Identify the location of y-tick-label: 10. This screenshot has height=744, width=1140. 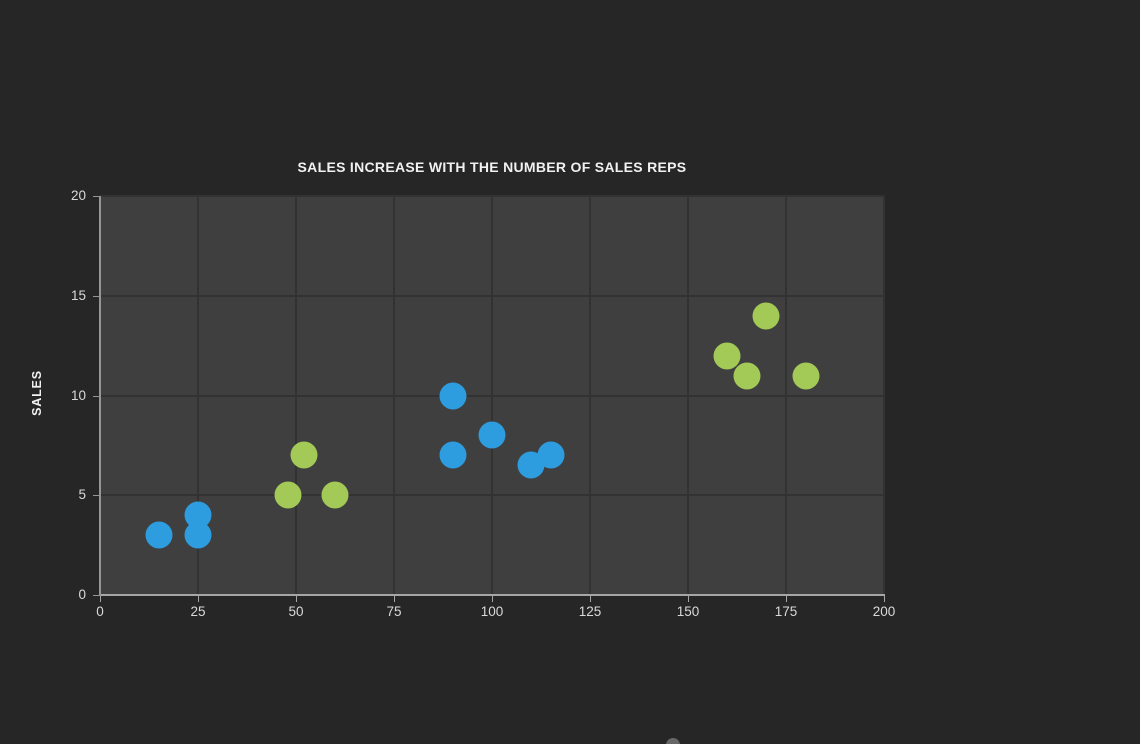
(78, 395).